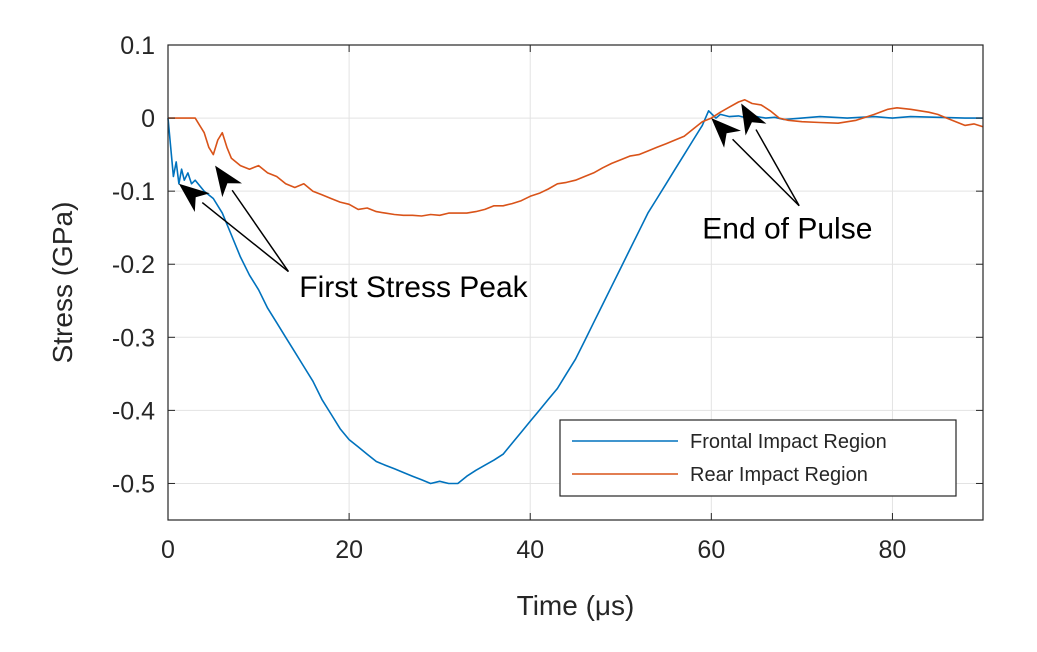 This screenshot has width=1037, height=652. I want to click on x-tick-label: 40, so click(530, 550).